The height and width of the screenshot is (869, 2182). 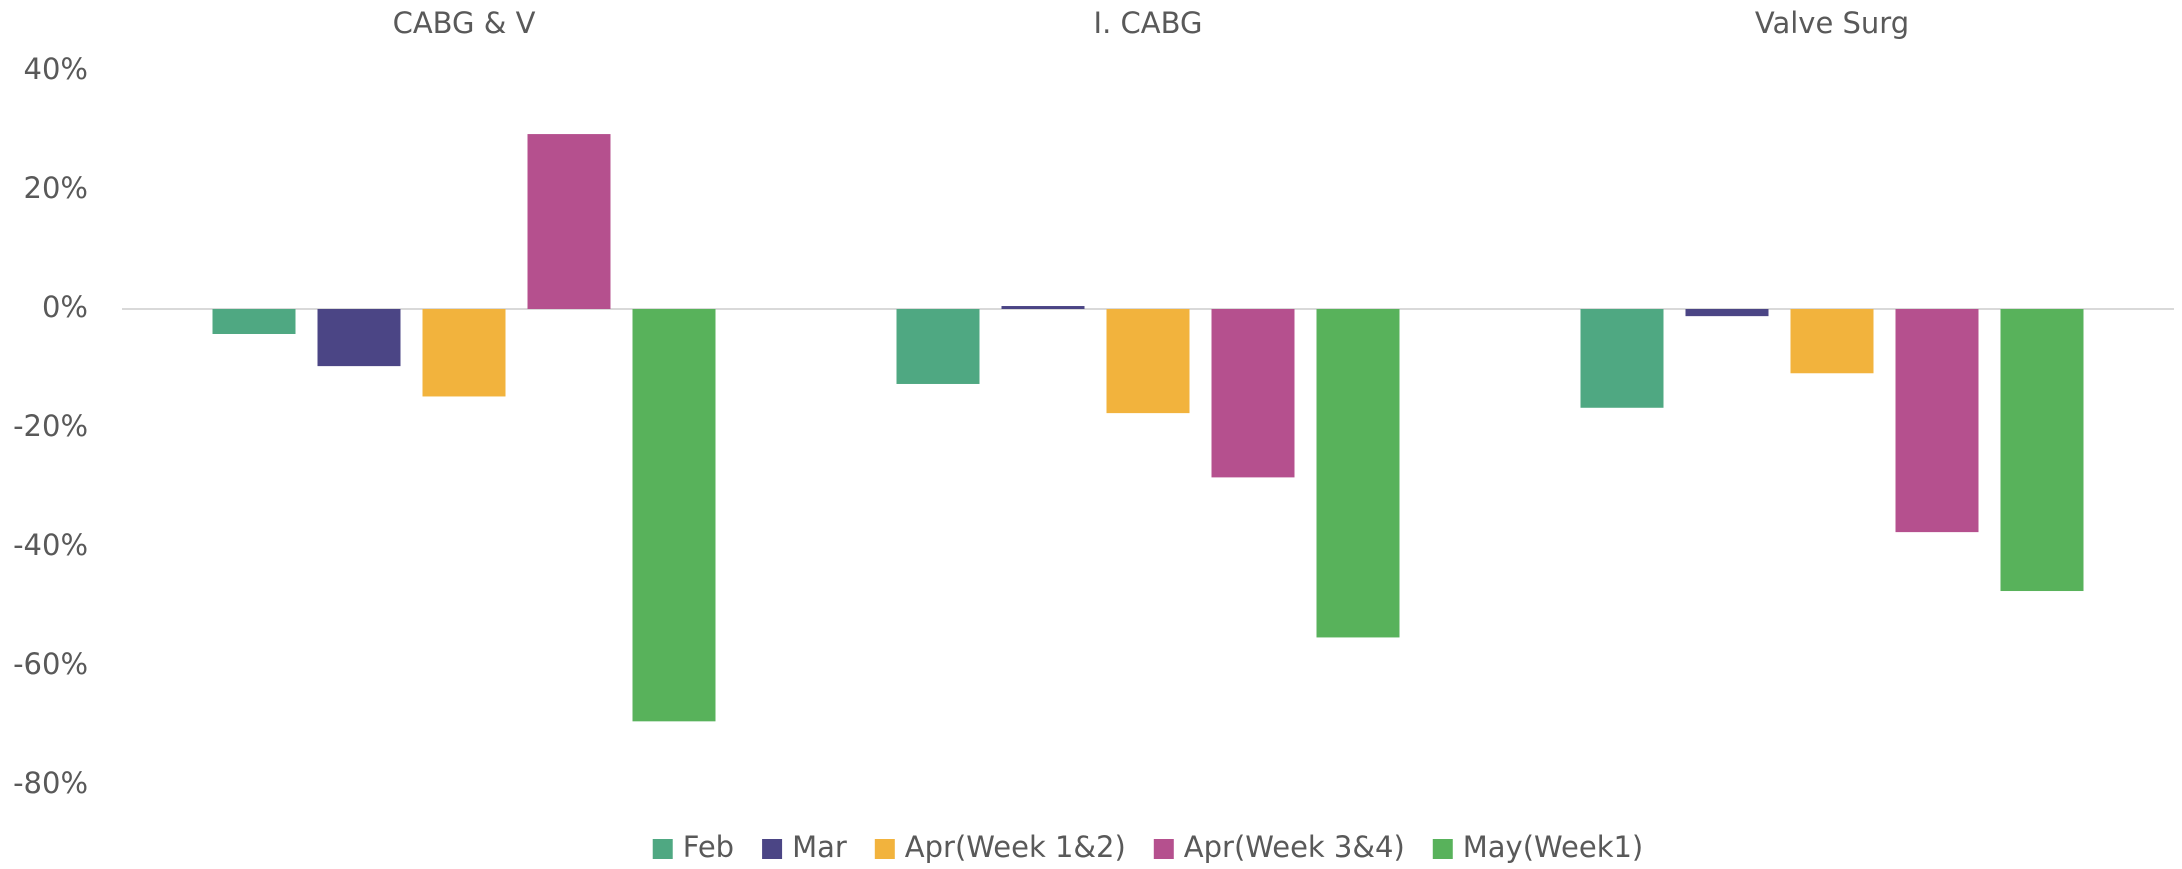 I want to click on legend-label: Apr(Week 1&2), so click(x=1015, y=847).